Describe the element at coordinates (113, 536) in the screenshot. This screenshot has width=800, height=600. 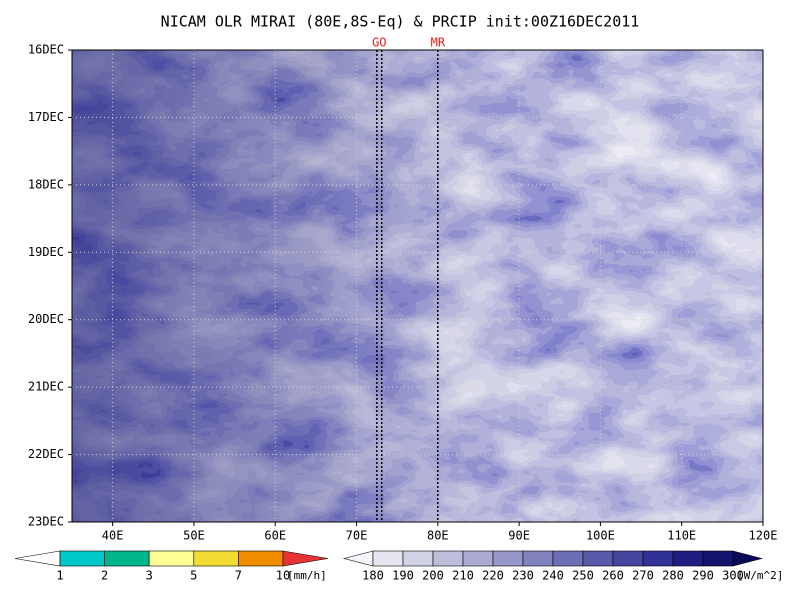
I see `x-tick-label: 40E` at that location.